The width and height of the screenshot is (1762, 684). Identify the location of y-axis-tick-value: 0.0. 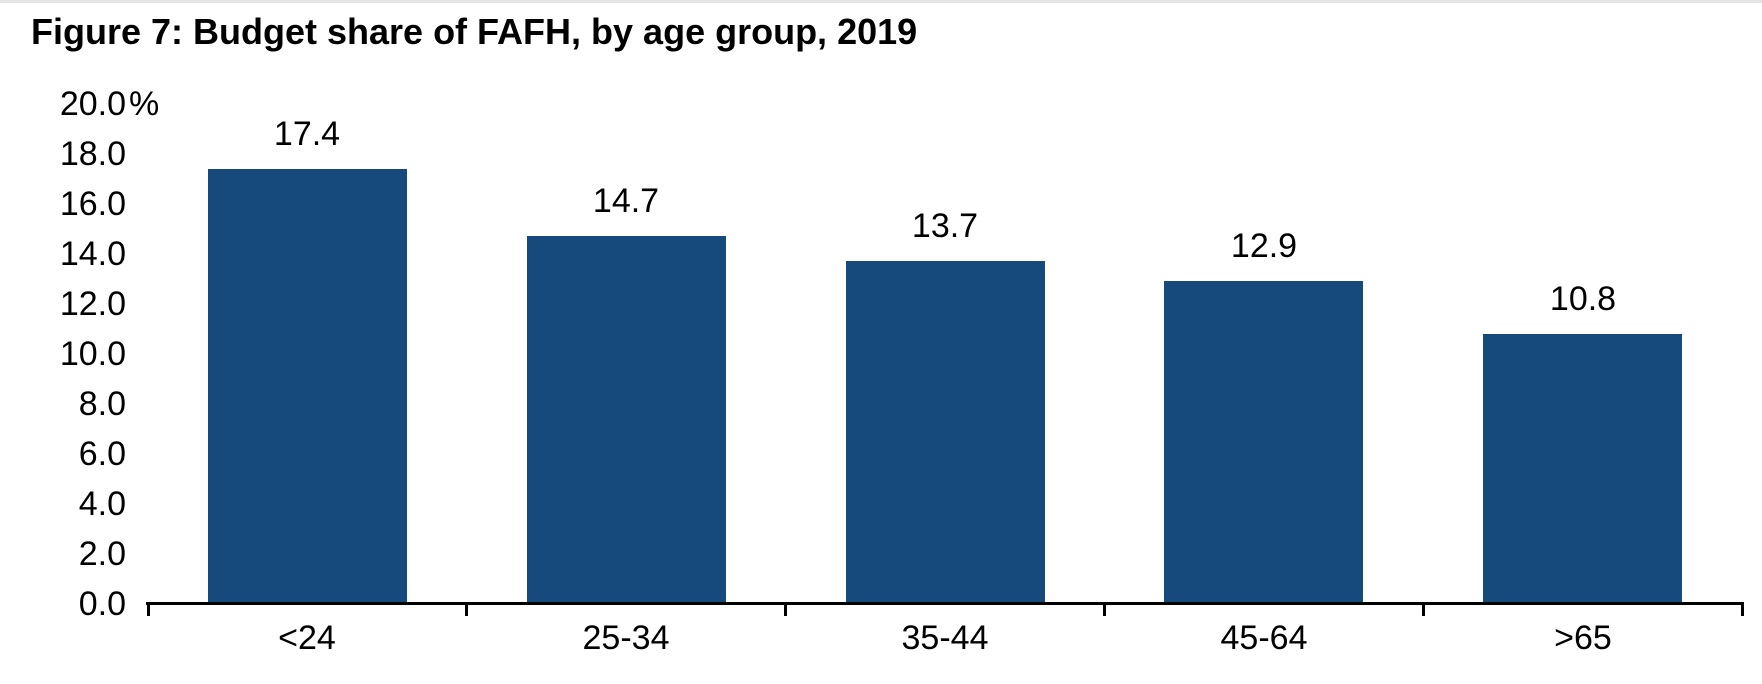
(102, 604).